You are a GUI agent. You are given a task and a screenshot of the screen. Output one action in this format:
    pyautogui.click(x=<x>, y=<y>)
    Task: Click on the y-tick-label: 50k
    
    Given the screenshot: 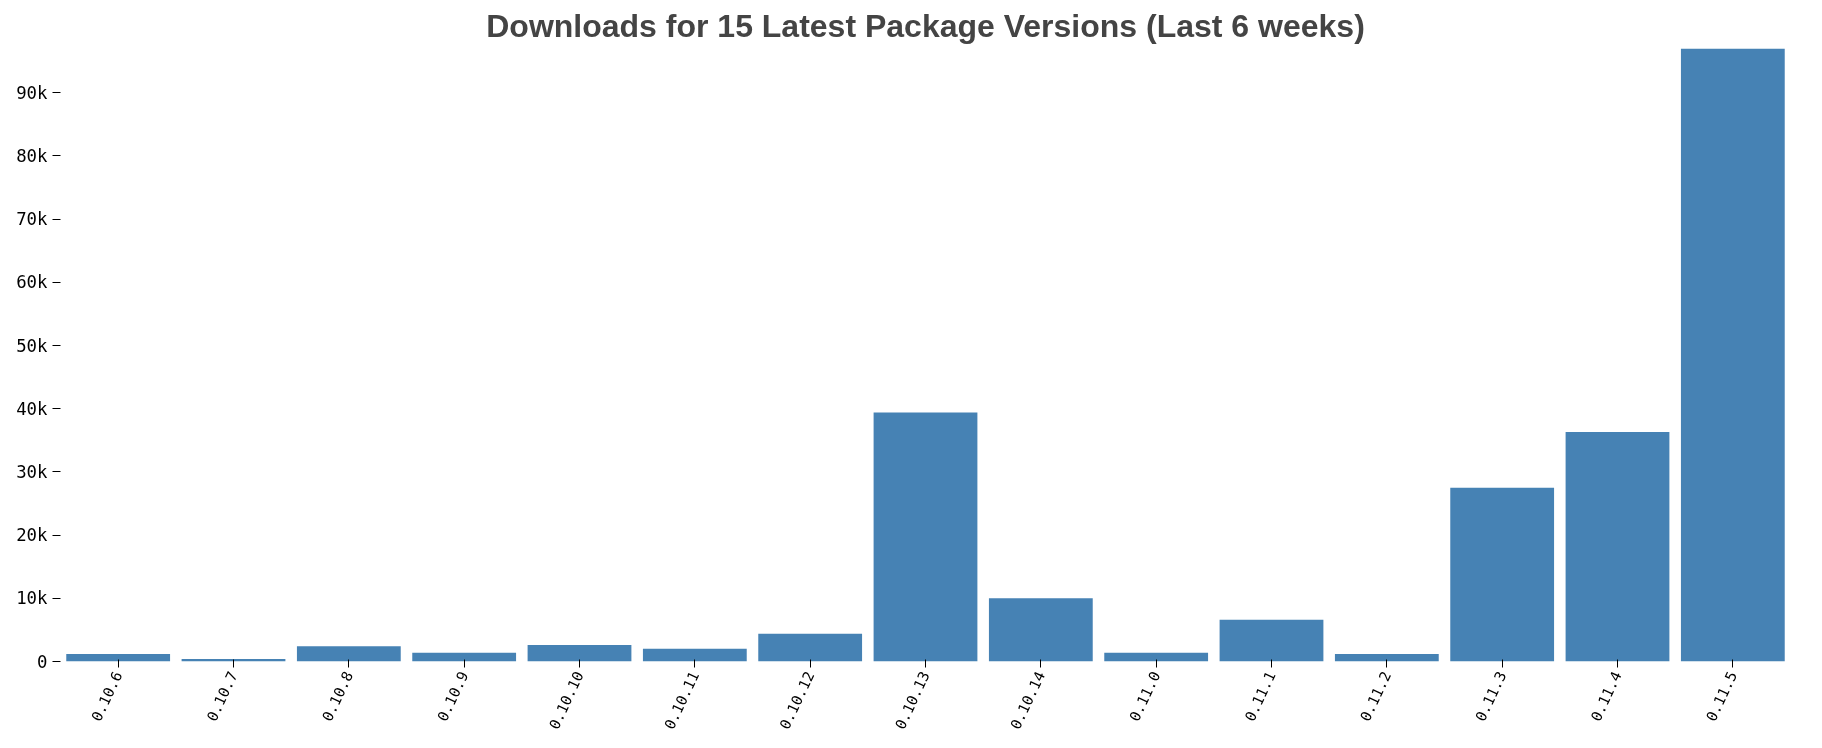 What is the action you would take?
    pyautogui.click(x=32, y=345)
    